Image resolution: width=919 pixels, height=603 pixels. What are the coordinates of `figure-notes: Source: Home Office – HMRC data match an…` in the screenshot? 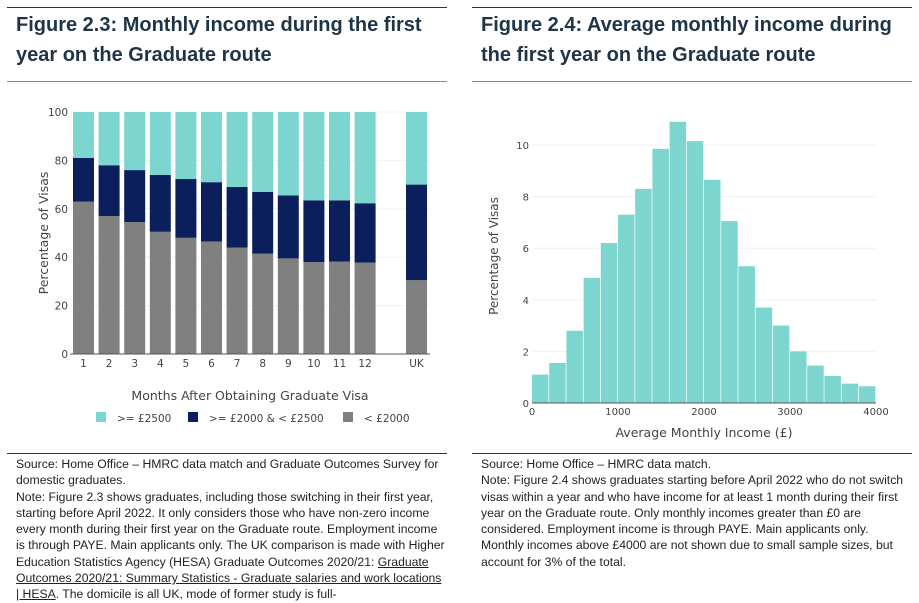 It's located at (231, 529).